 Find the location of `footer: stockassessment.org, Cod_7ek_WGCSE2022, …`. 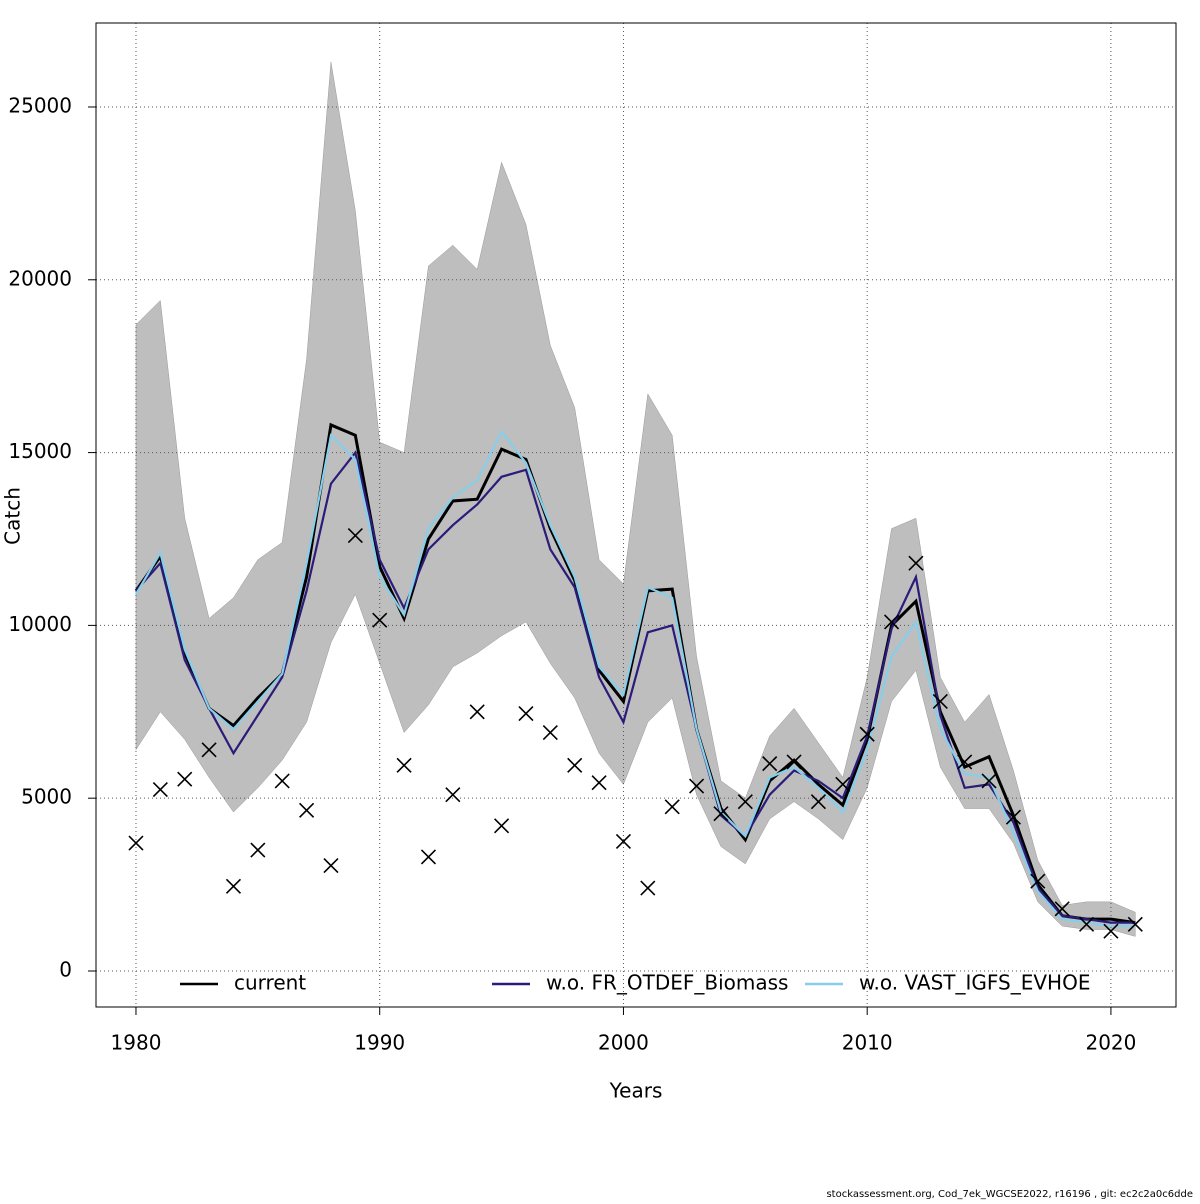

footer: stockassessment.org, Cod_7ek_WGCSE2022, … is located at coordinates (1009, 1194).